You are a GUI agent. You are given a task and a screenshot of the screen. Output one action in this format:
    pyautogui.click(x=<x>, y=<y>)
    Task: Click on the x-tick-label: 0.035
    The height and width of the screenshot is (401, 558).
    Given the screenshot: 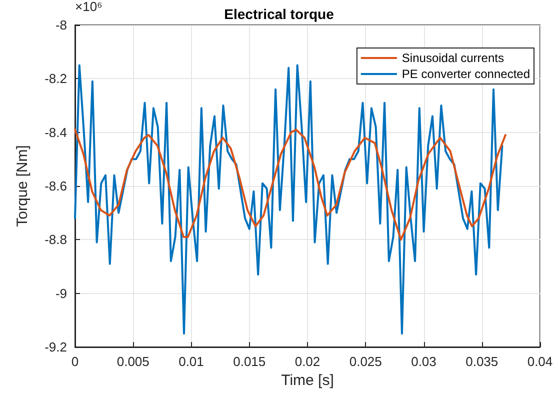 What is the action you would take?
    pyautogui.click(x=482, y=361)
    